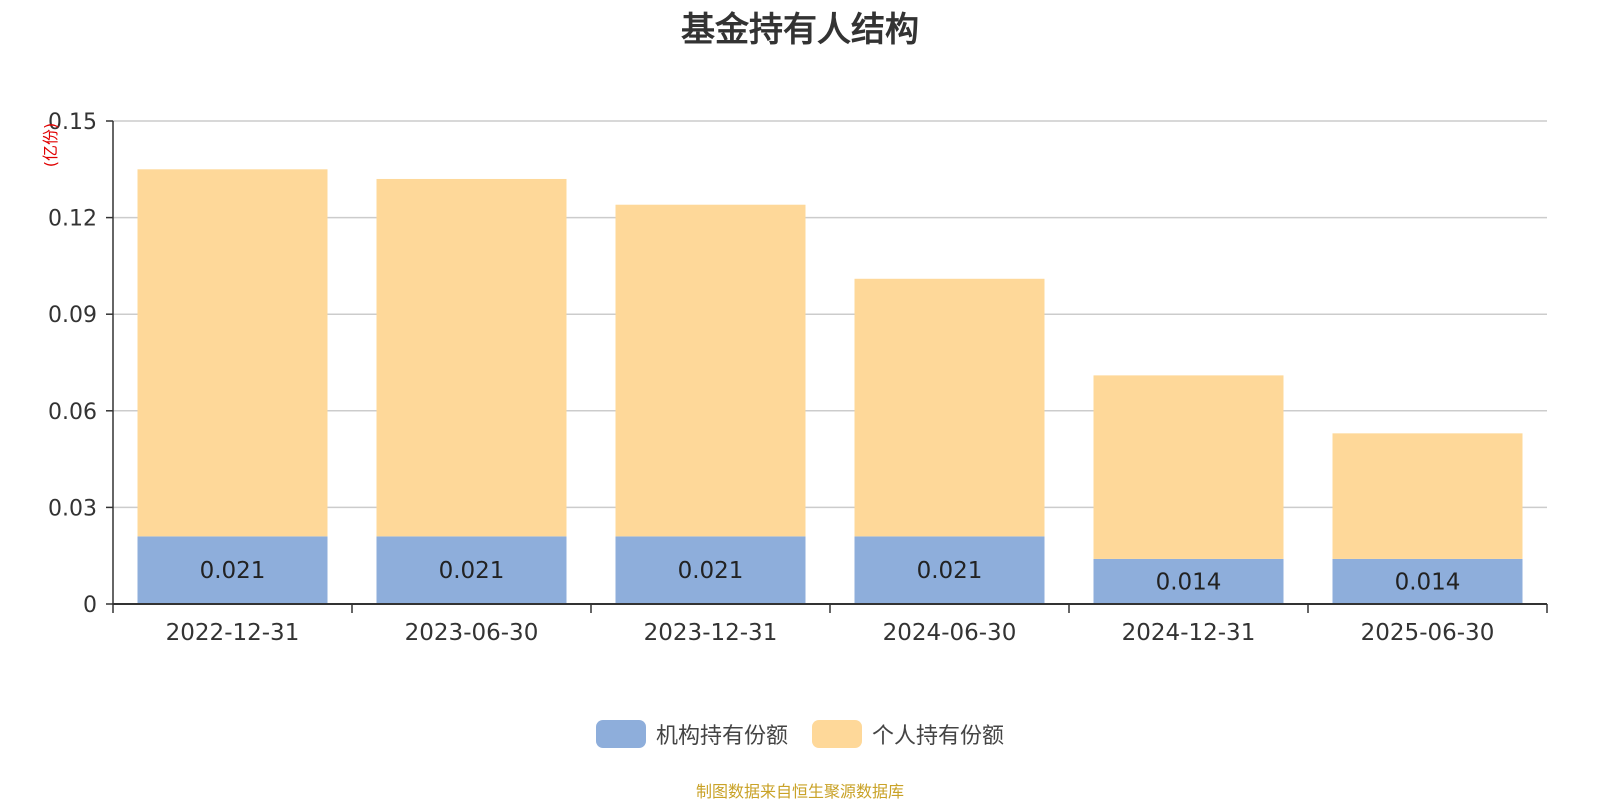 This screenshot has width=1600, height=802. I want to click on y-tick-label: 0.06, so click(72, 412).